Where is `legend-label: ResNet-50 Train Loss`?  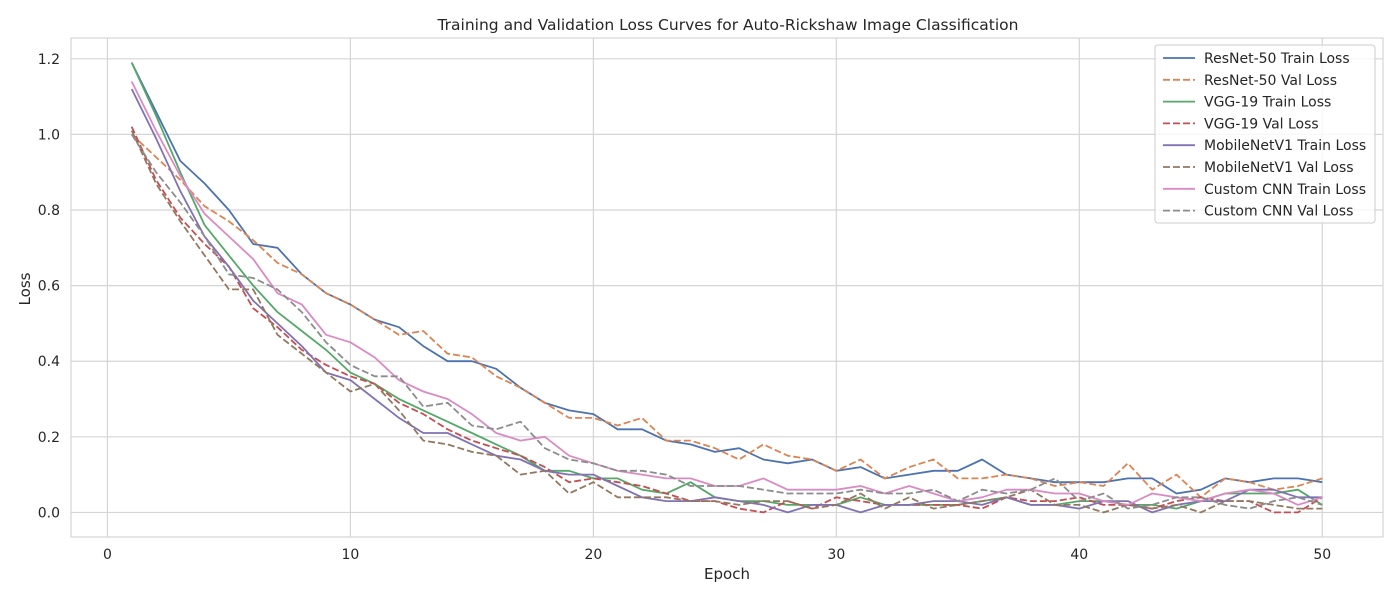
legend-label: ResNet-50 Train Loss is located at coordinates (1277, 59).